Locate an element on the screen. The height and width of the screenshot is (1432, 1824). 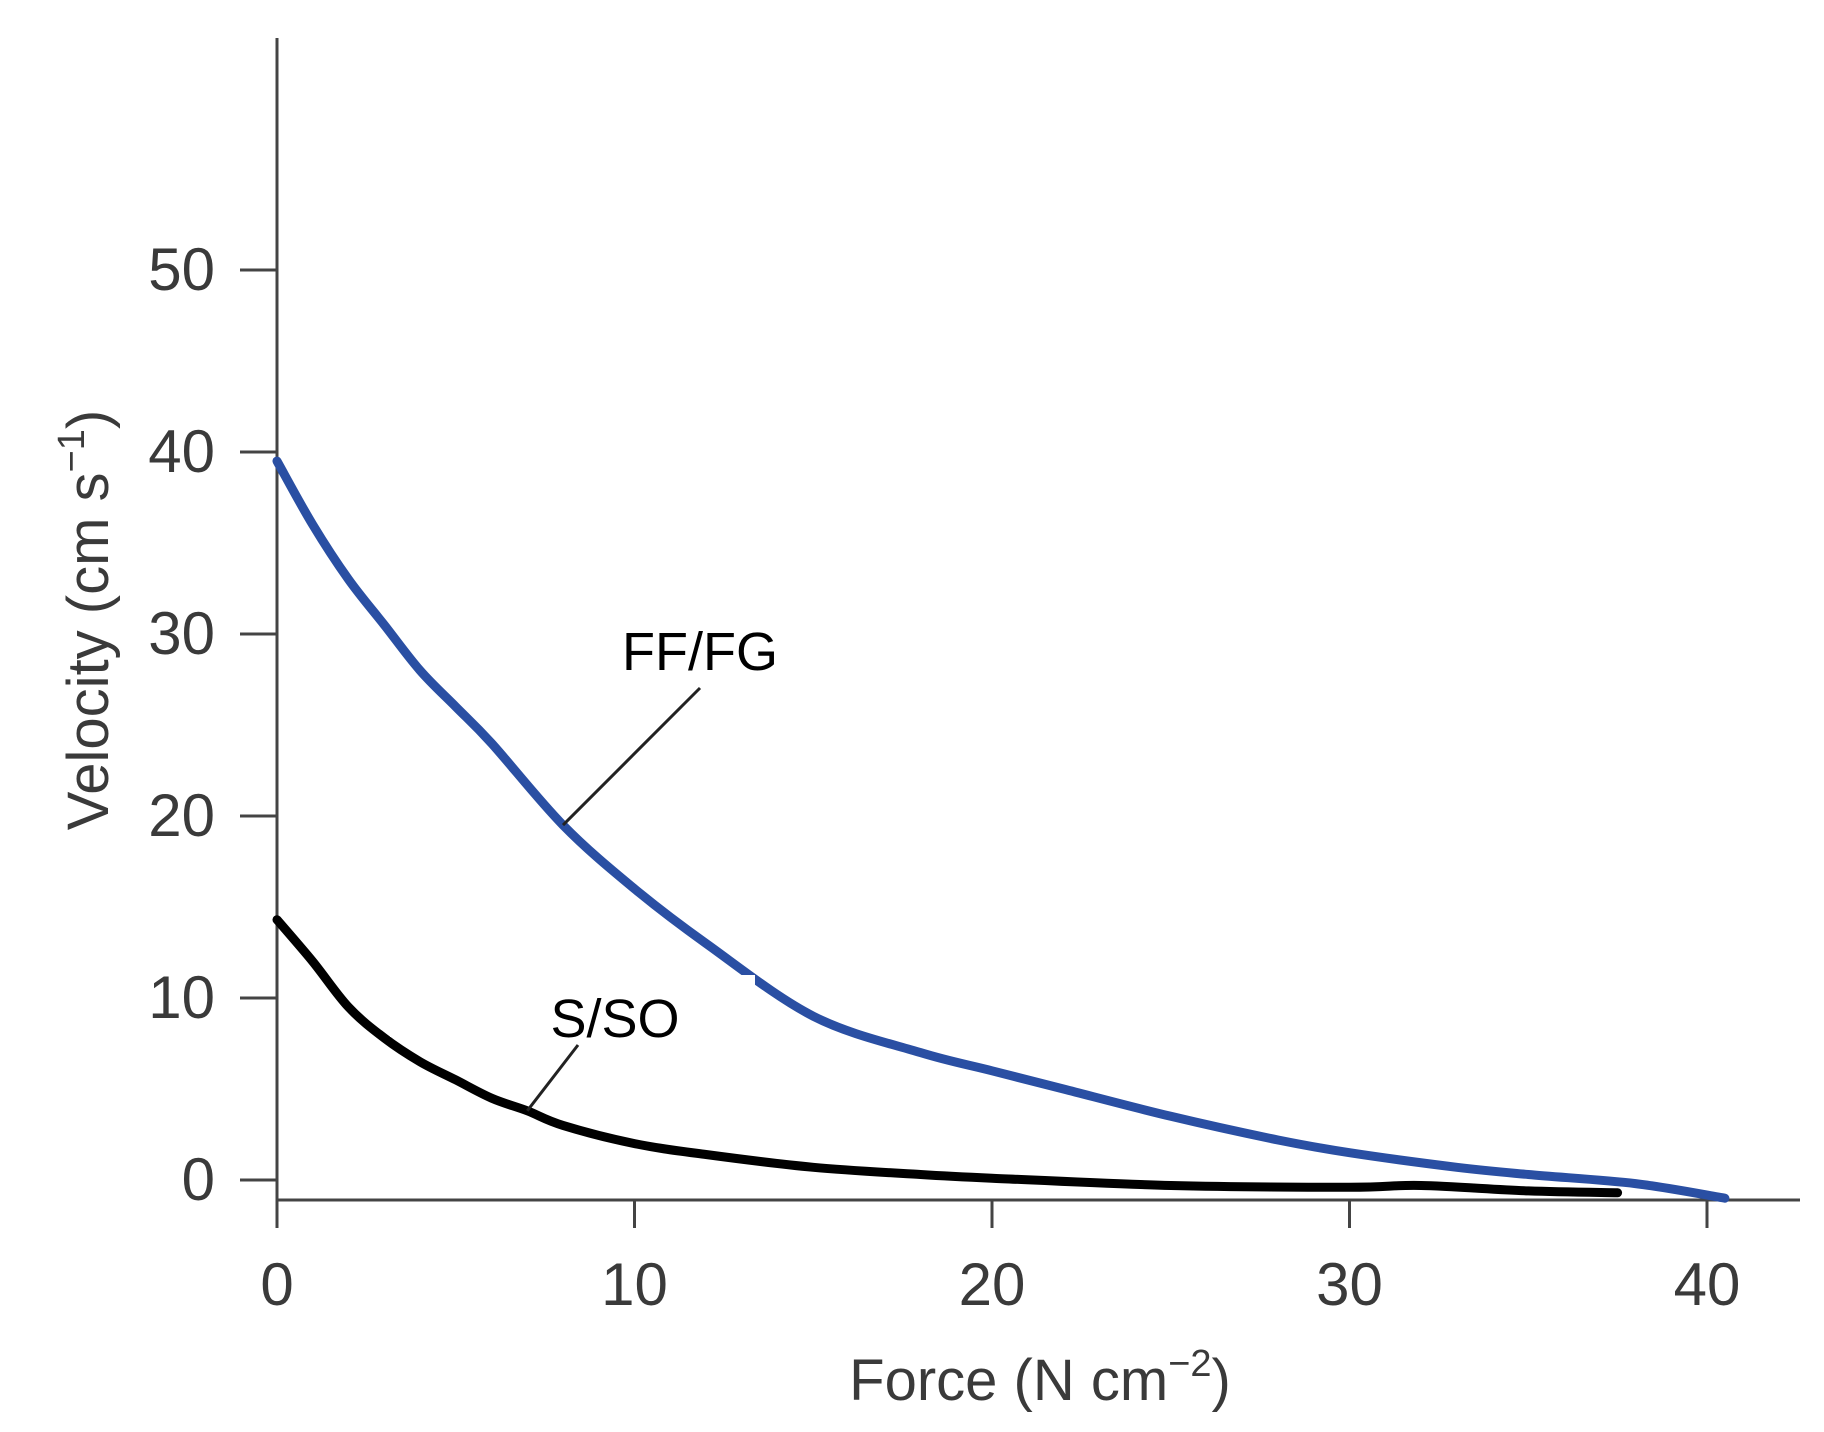
x-axis: 0 10 20 30 40 is located at coordinates (1030, 1258).